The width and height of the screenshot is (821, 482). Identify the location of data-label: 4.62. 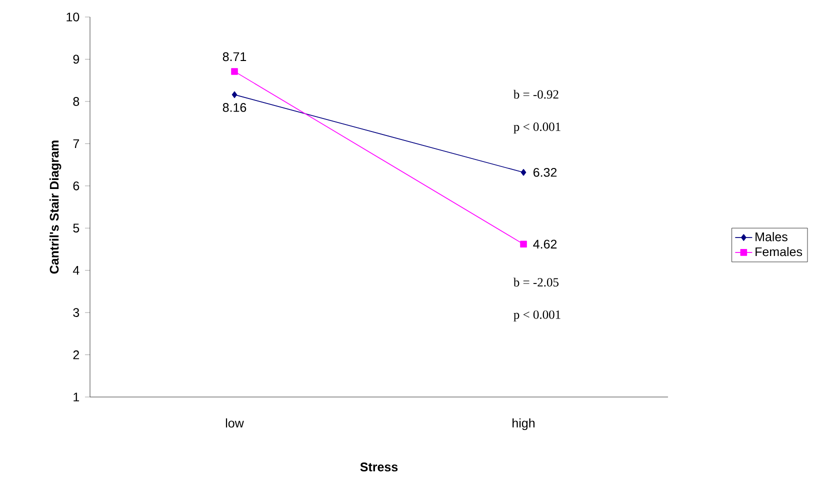
(545, 244).